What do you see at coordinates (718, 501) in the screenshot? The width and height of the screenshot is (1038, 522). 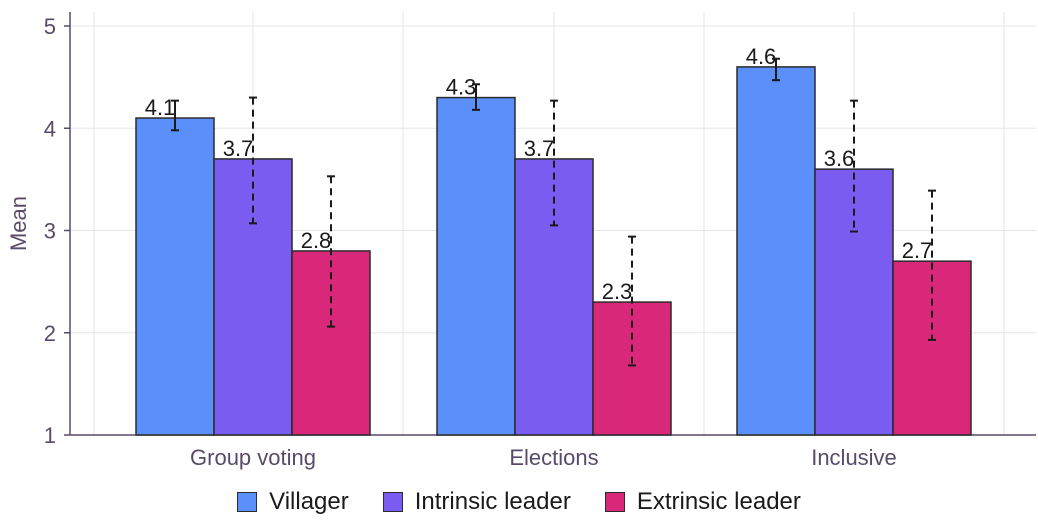 I see `legend-label: Extrinsic leader` at bounding box center [718, 501].